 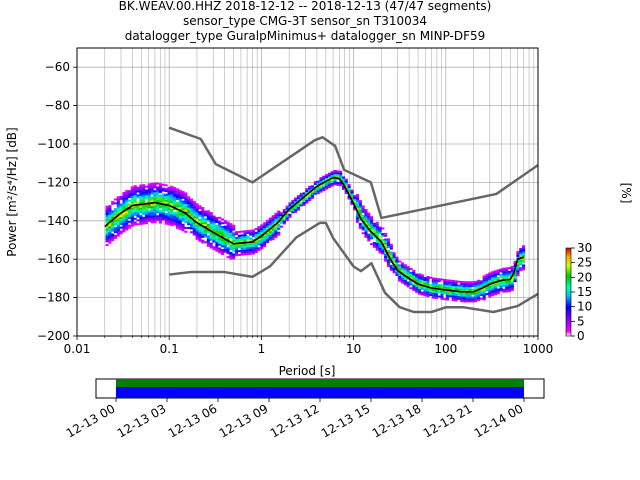 I want to click on timeline-tick-label: 12-13 18, so click(x=397, y=420).